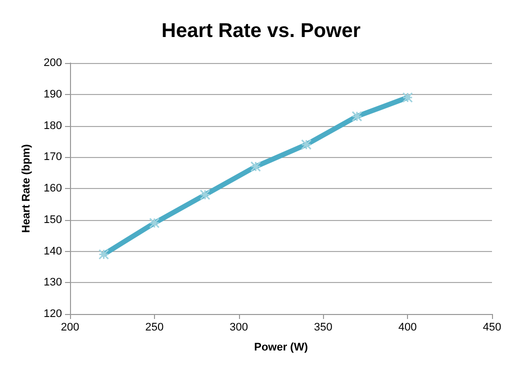 The width and height of the screenshot is (522, 372). I want to click on y-tick-label: 180, so click(53, 126).